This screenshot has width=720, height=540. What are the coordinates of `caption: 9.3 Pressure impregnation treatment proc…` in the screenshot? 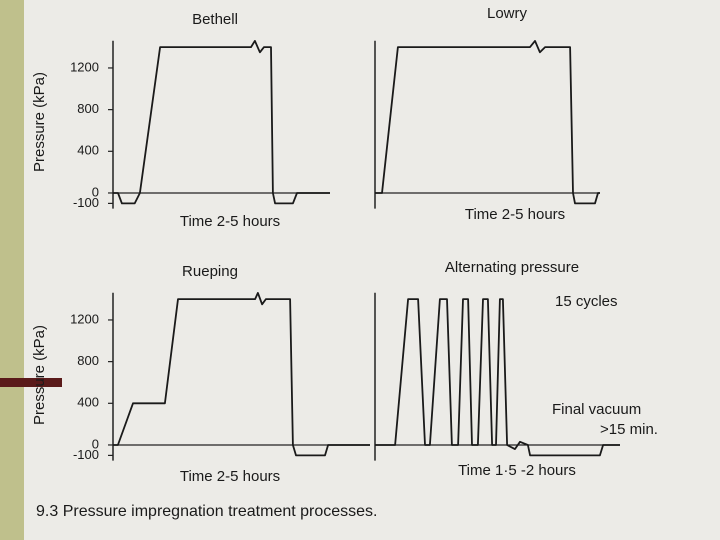 It's located at (207, 511).